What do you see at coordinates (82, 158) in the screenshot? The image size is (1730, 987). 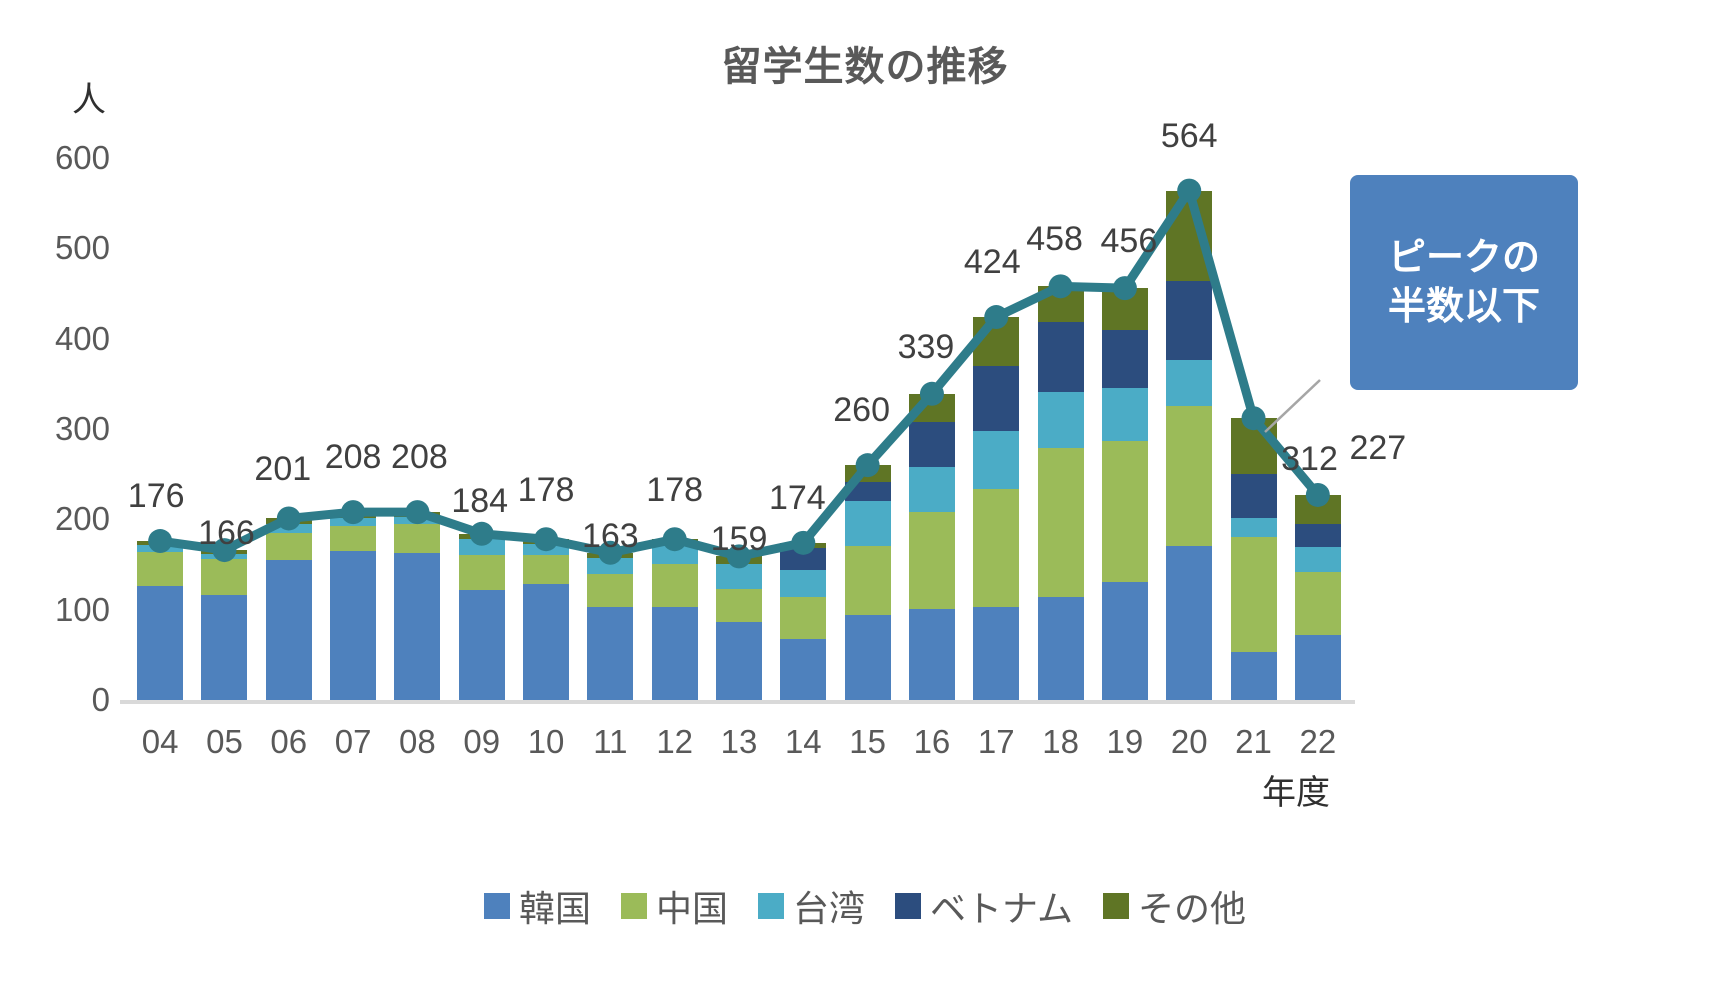 I see `y-axis-tick-600: 600` at bounding box center [82, 158].